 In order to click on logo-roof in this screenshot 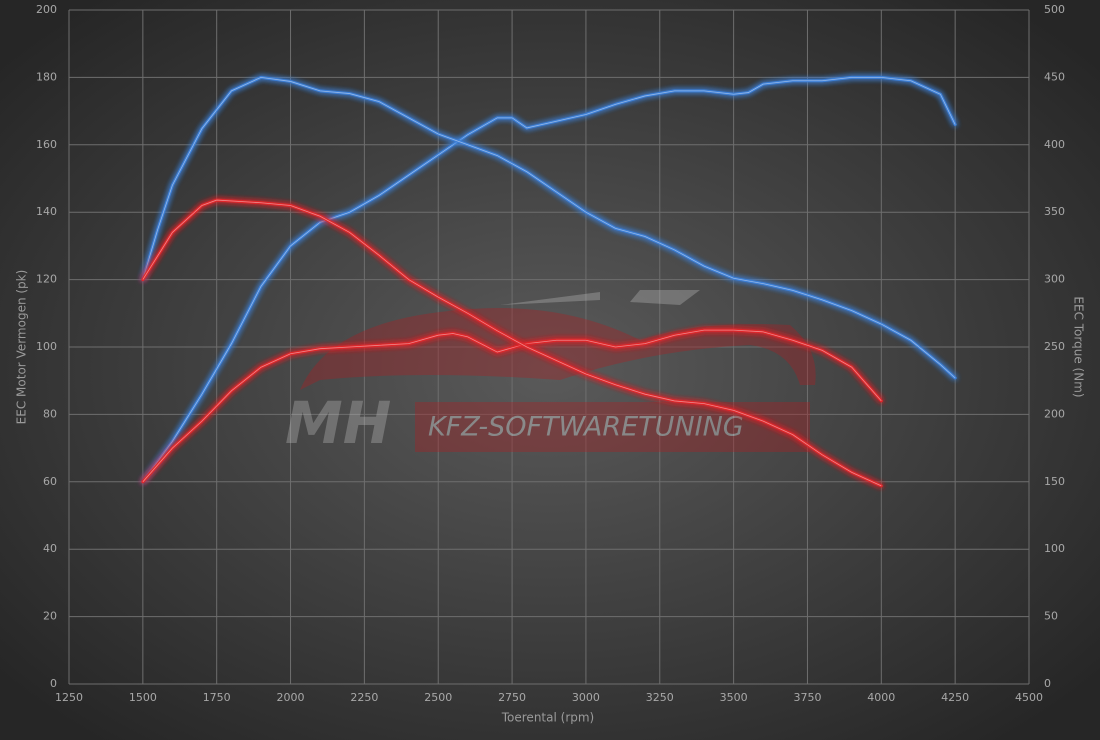, I will do `click(600, 297)`.